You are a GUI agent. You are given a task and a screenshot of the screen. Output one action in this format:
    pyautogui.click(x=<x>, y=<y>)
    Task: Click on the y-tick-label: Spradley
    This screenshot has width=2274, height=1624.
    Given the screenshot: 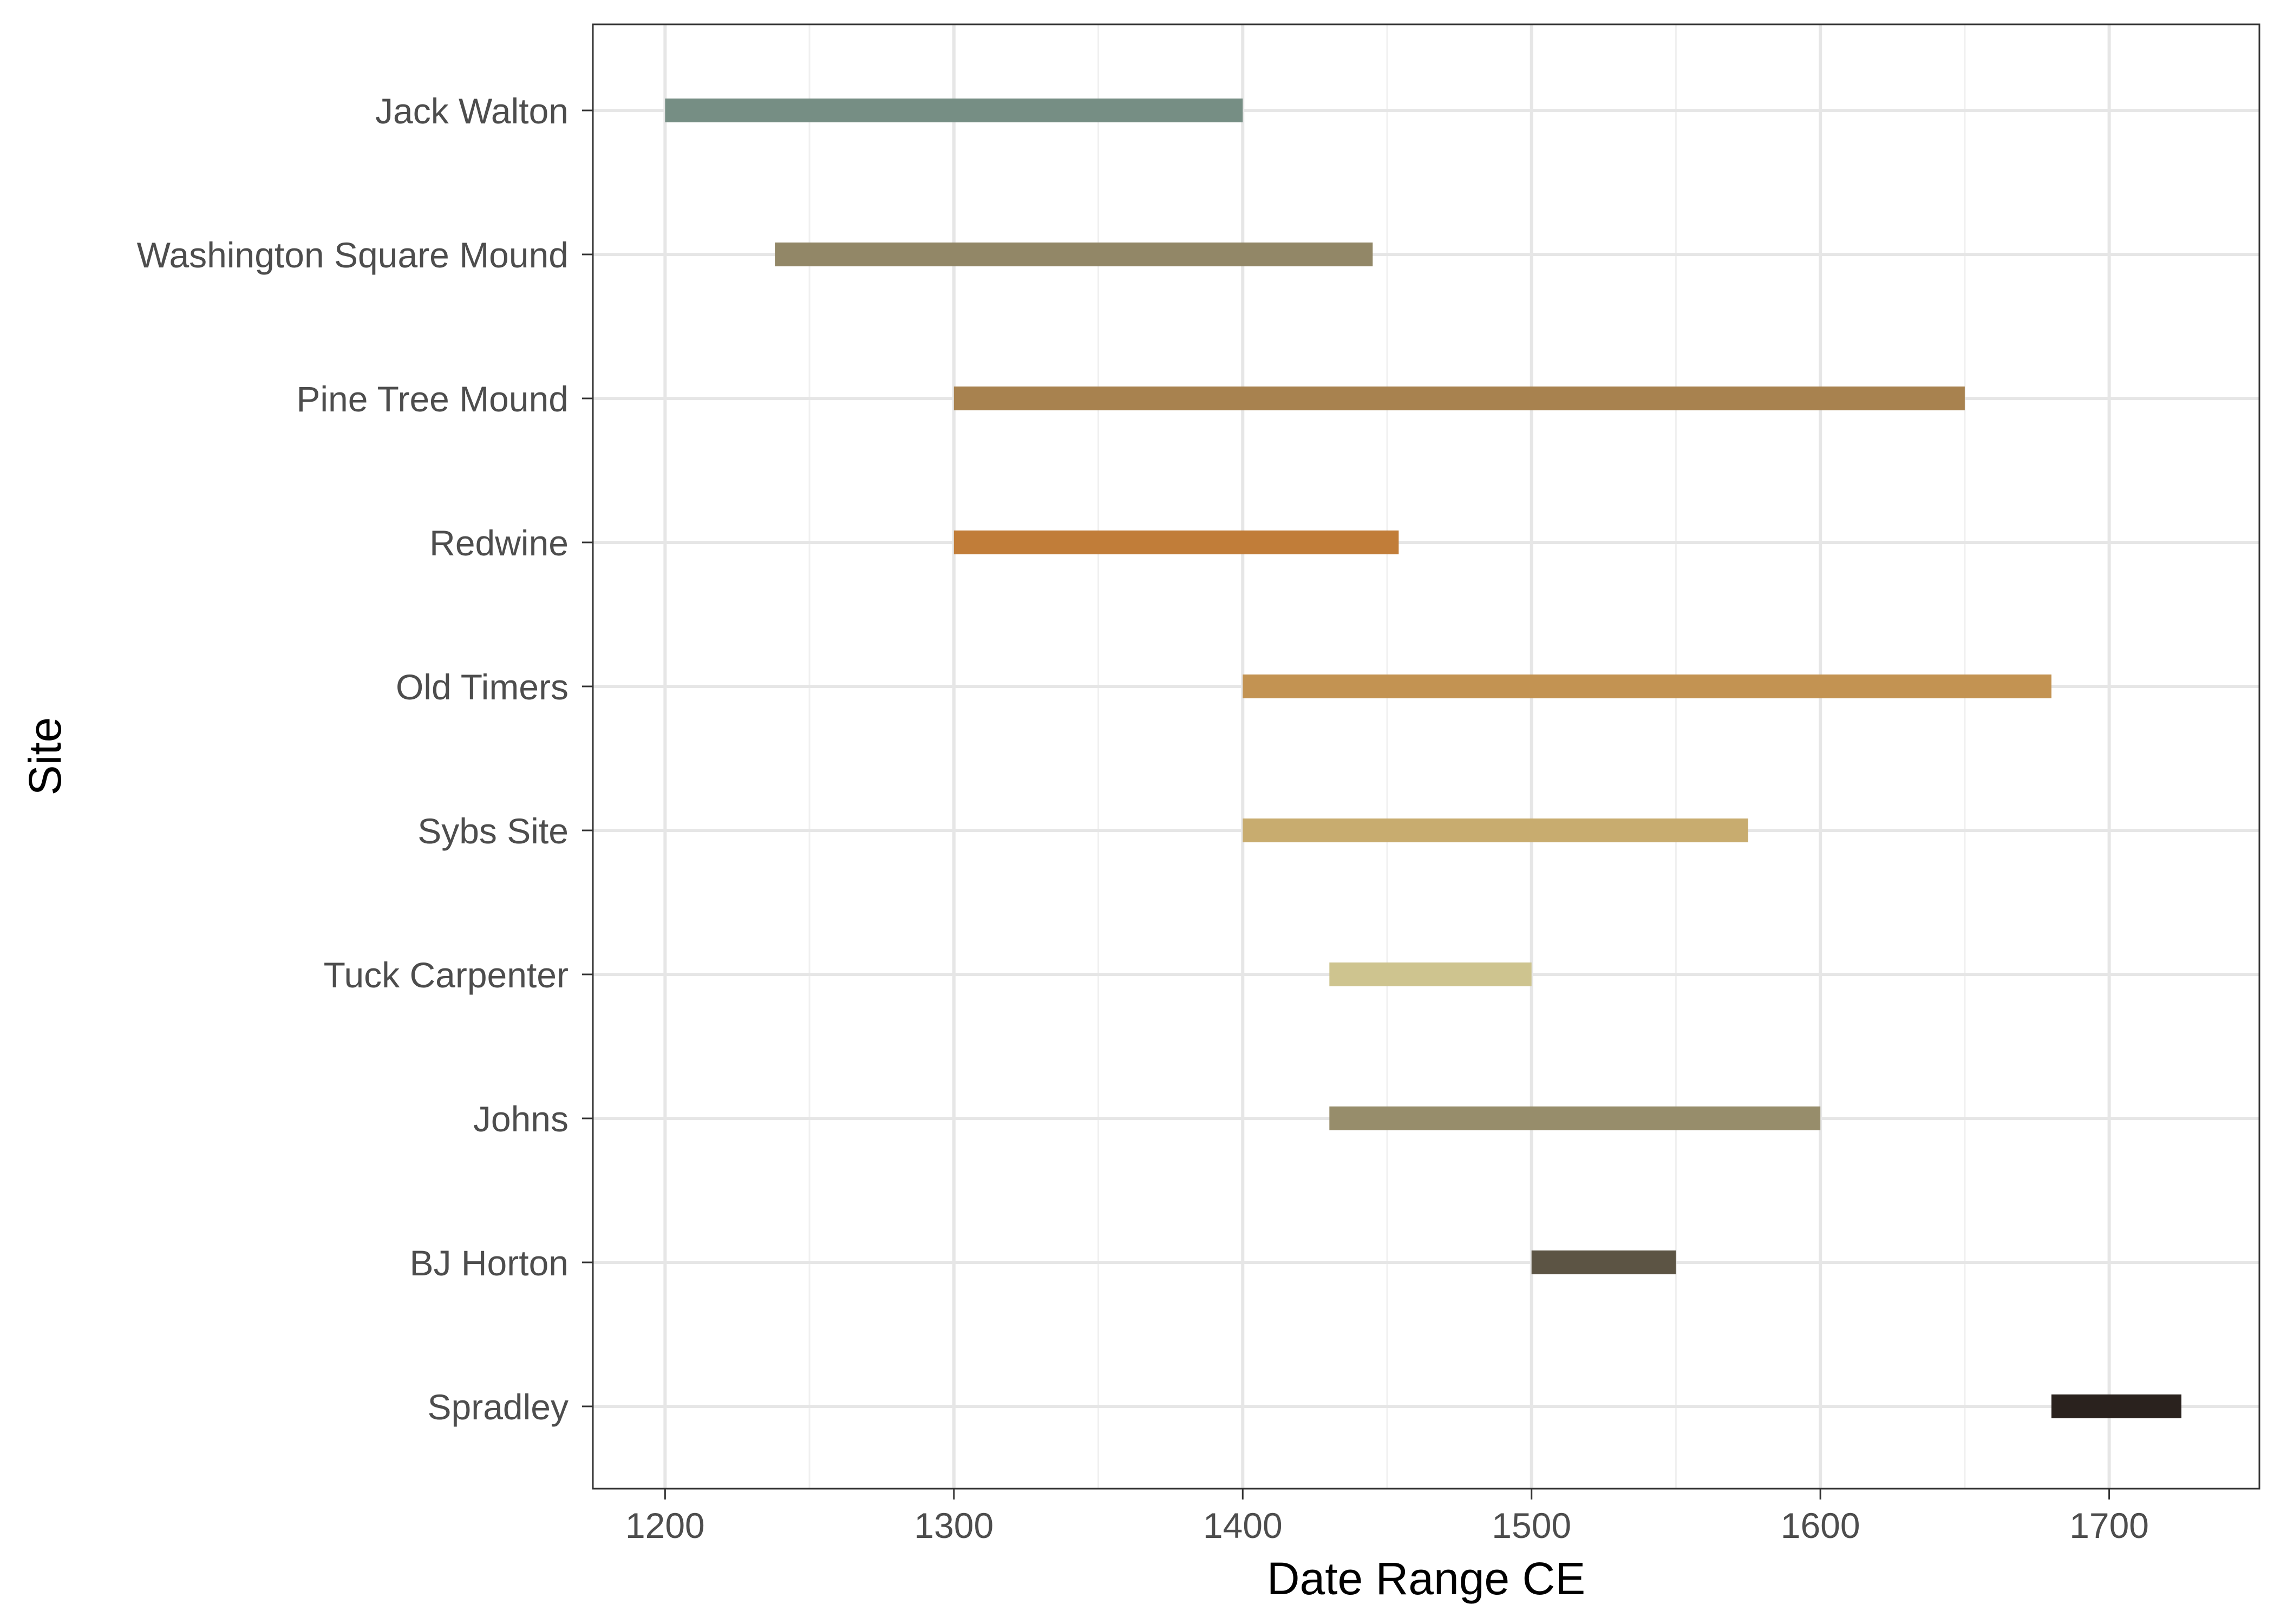 What is the action you would take?
    pyautogui.click(x=499, y=1407)
    